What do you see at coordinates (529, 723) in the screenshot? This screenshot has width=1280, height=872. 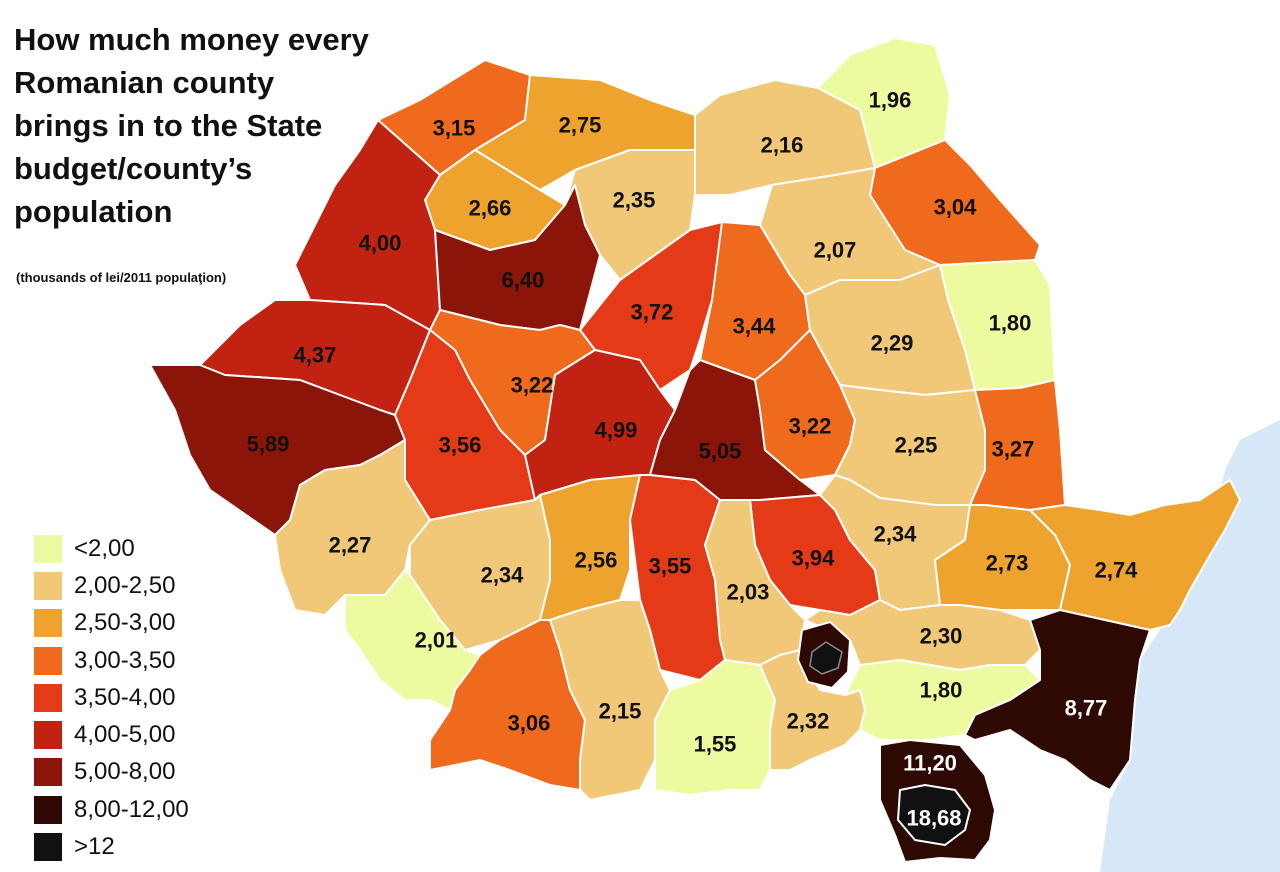 I see `county-value-label: 3,06` at bounding box center [529, 723].